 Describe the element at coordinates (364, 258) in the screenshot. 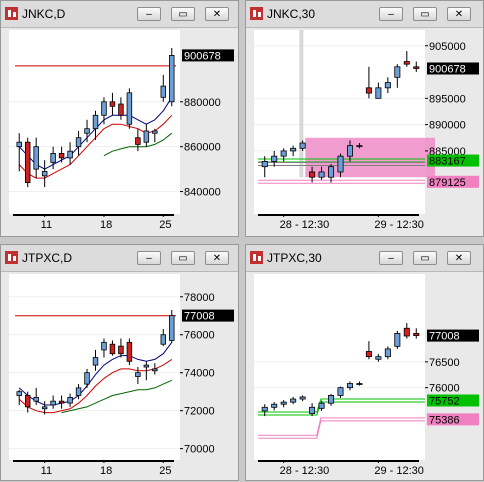

I see `window-titlebar: JTPXC,30 – ▭ ✕` at that location.